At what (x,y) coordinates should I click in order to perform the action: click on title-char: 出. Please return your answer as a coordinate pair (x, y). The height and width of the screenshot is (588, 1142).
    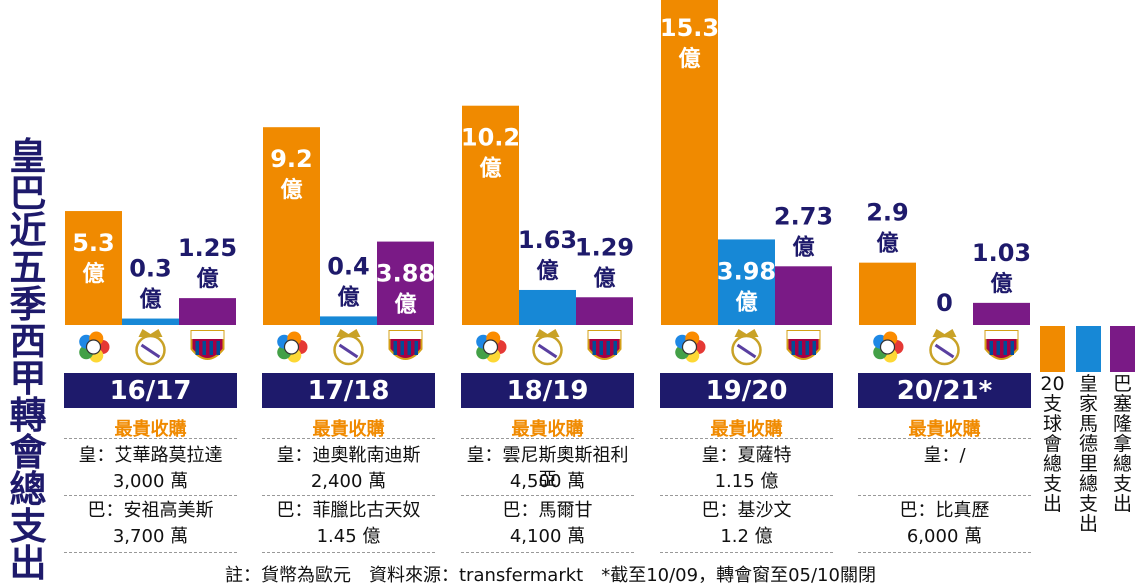
    Looking at the image, I should click on (28, 563).